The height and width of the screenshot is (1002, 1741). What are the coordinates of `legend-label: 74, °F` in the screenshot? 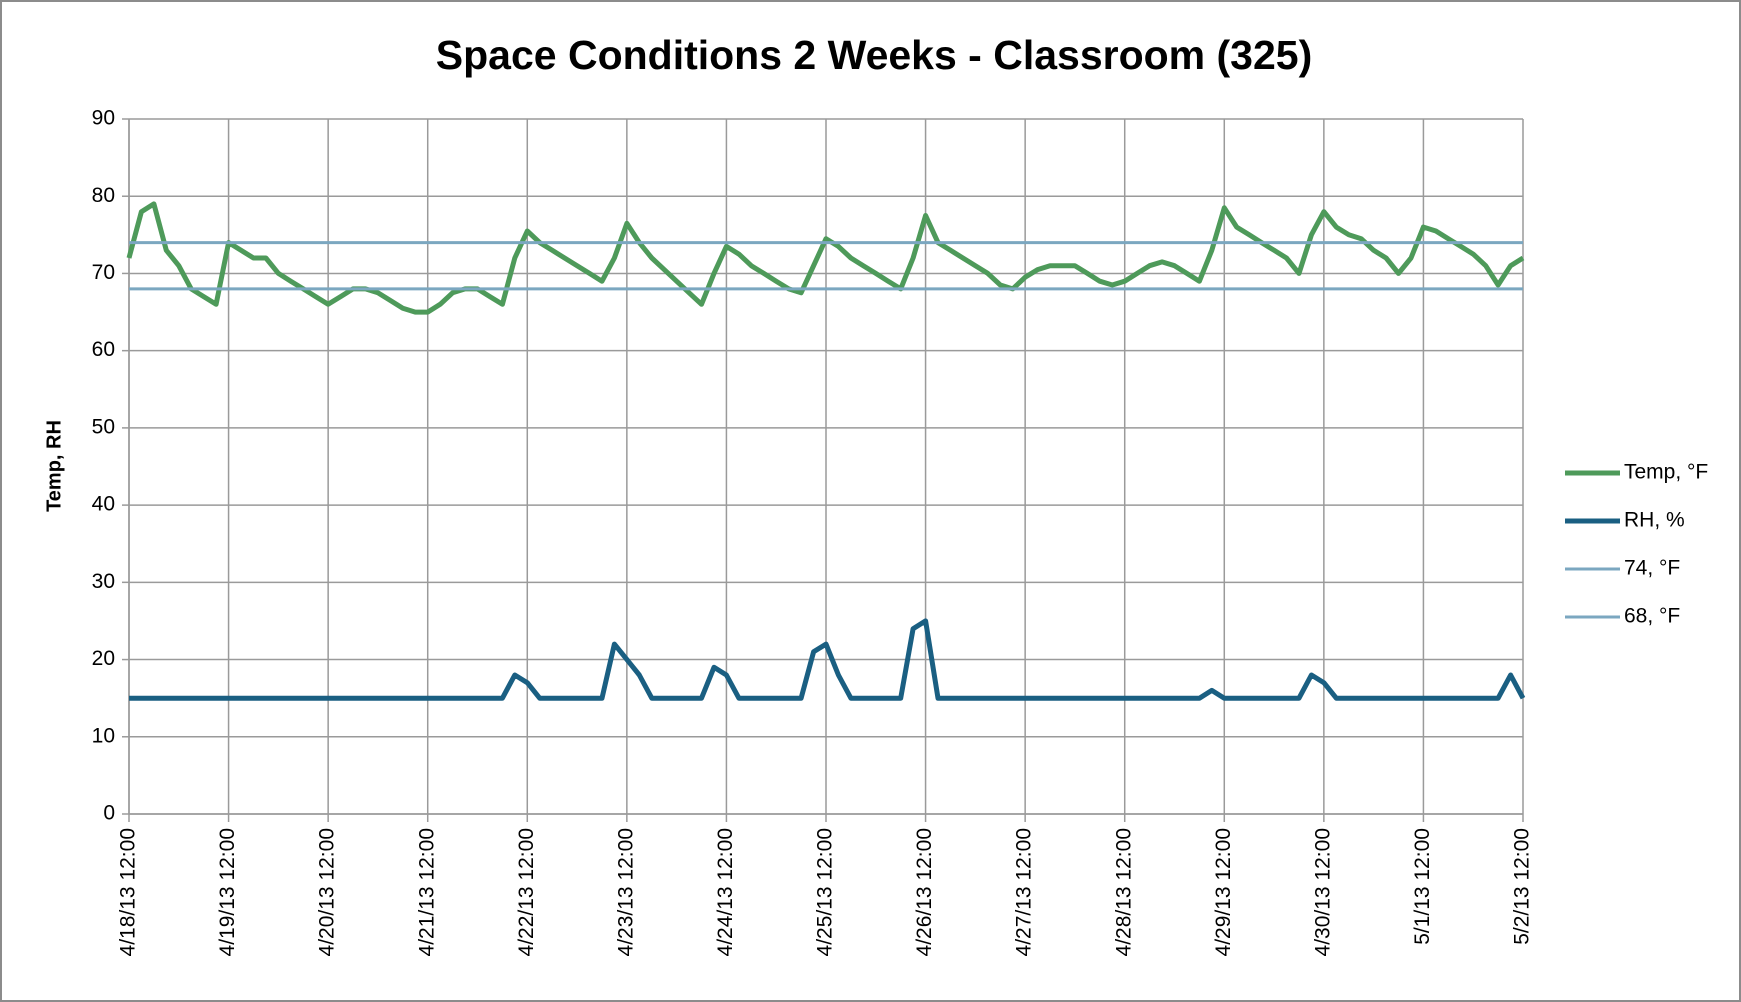 It's located at (1652, 568).